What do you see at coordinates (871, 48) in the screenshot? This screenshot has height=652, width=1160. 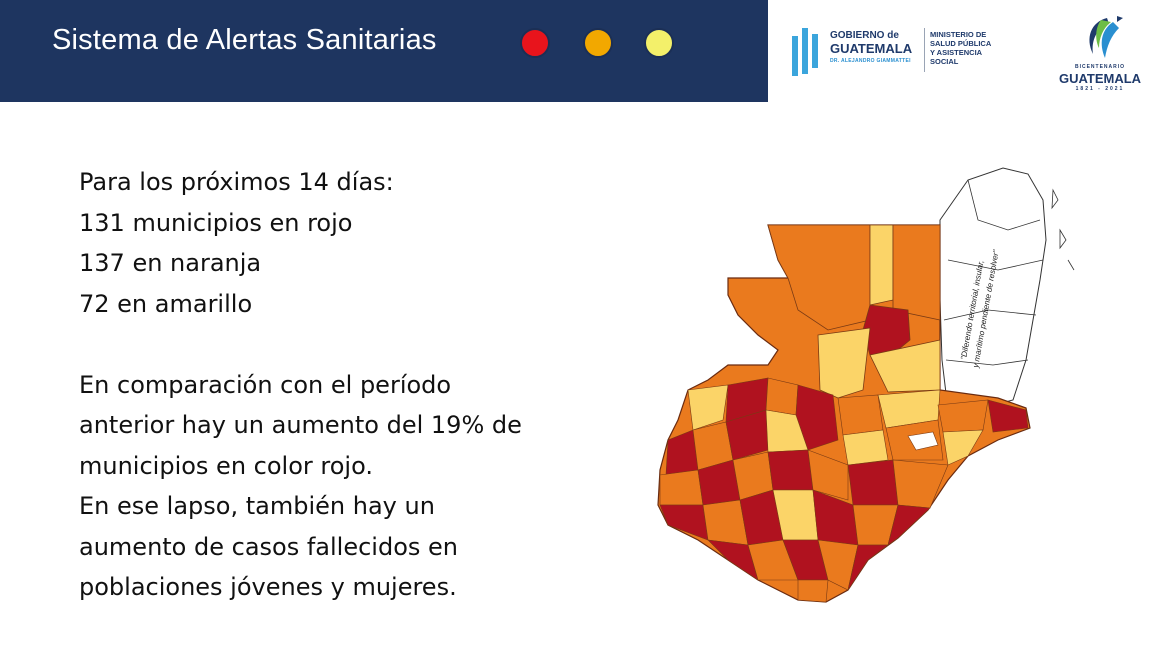 I see `gobierno-line2: GUATEMALA` at bounding box center [871, 48].